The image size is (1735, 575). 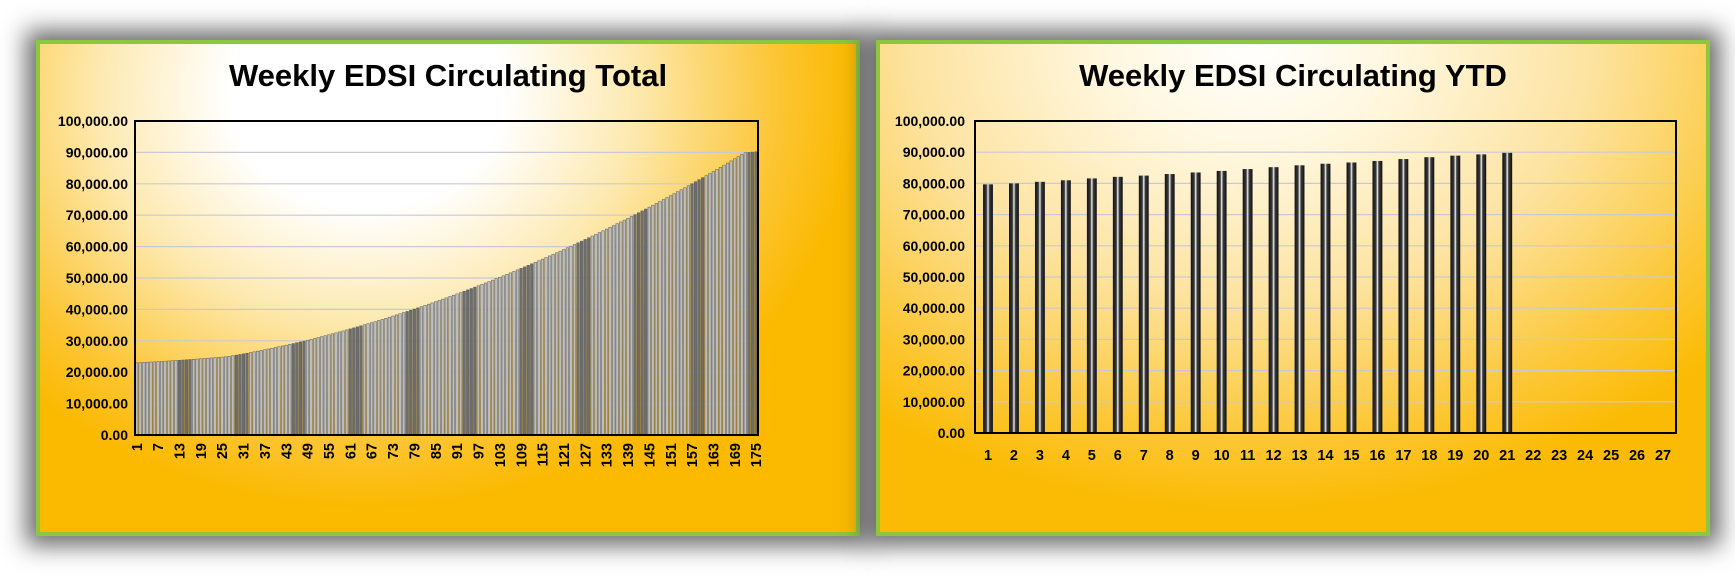 What do you see at coordinates (97, 215) in the screenshot?
I see `y-tick-label: 70,000.00` at bounding box center [97, 215].